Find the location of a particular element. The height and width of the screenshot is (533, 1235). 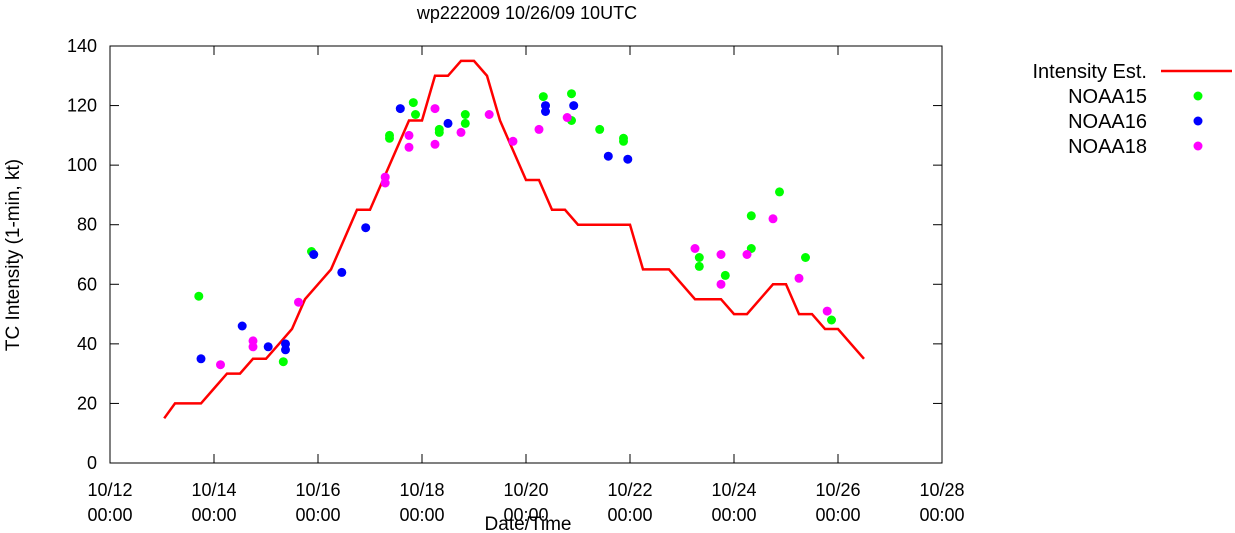

legend-label-noaa18: NOAA18 is located at coordinates (1107, 147).